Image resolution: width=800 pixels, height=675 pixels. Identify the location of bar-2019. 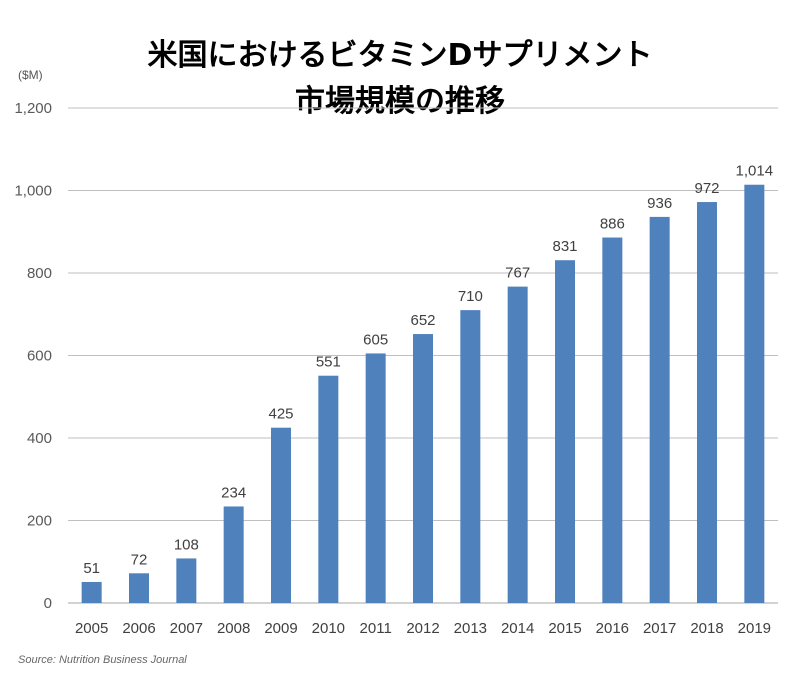
(754, 393).